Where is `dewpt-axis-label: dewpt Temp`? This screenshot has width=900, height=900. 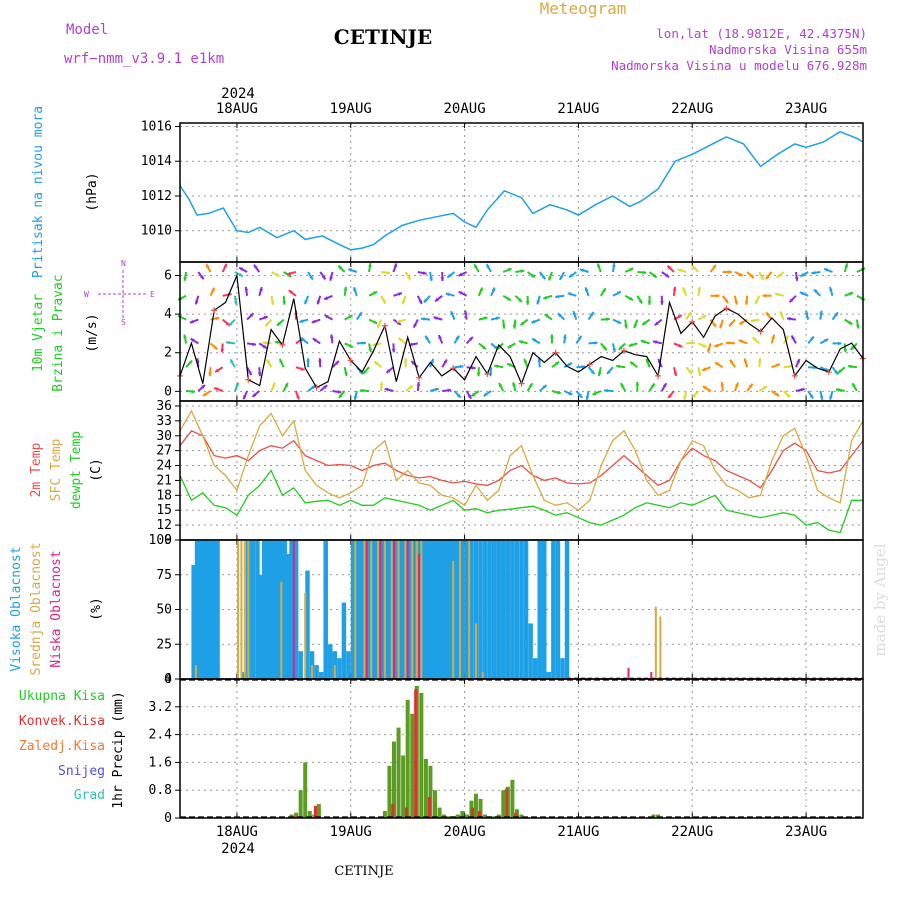 dewpt-axis-label: dewpt Temp is located at coordinates (76, 470).